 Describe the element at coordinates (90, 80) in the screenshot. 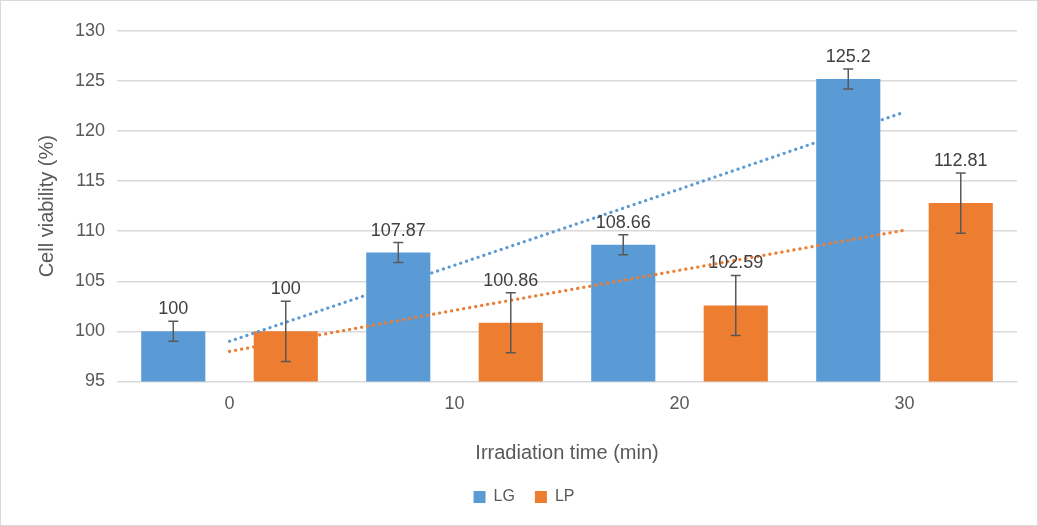

I see `y-tick-label: 125` at that location.